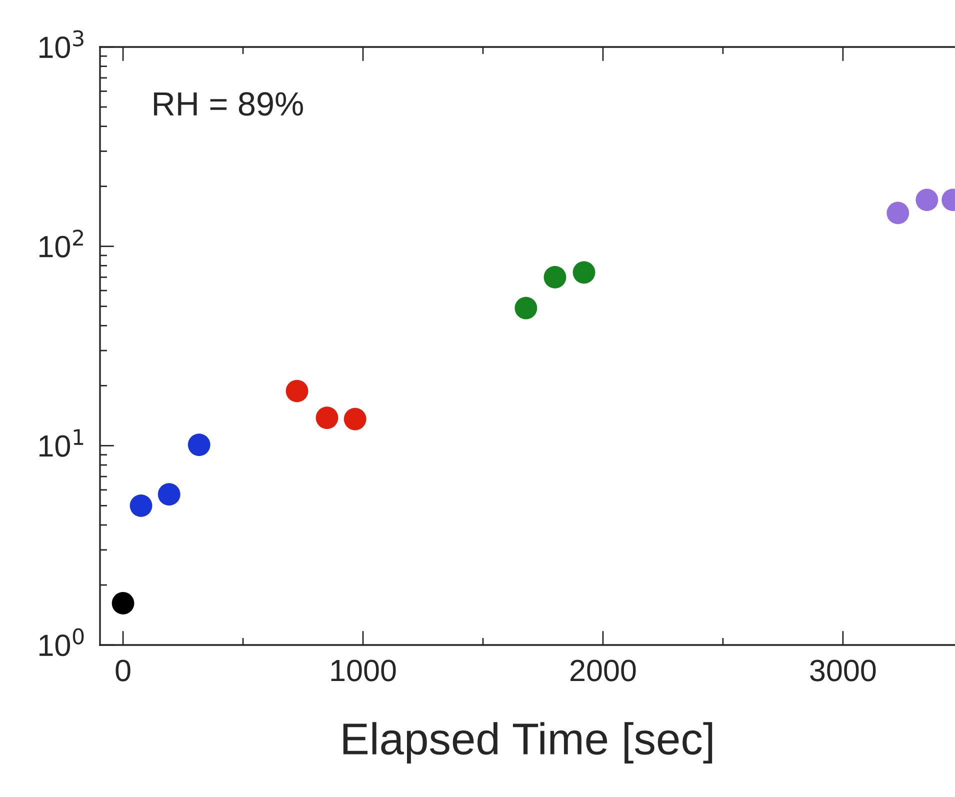 Image resolution: width=955 pixels, height=797 pixels. I want to click on x-tick-label: 0, so click(123, 671).